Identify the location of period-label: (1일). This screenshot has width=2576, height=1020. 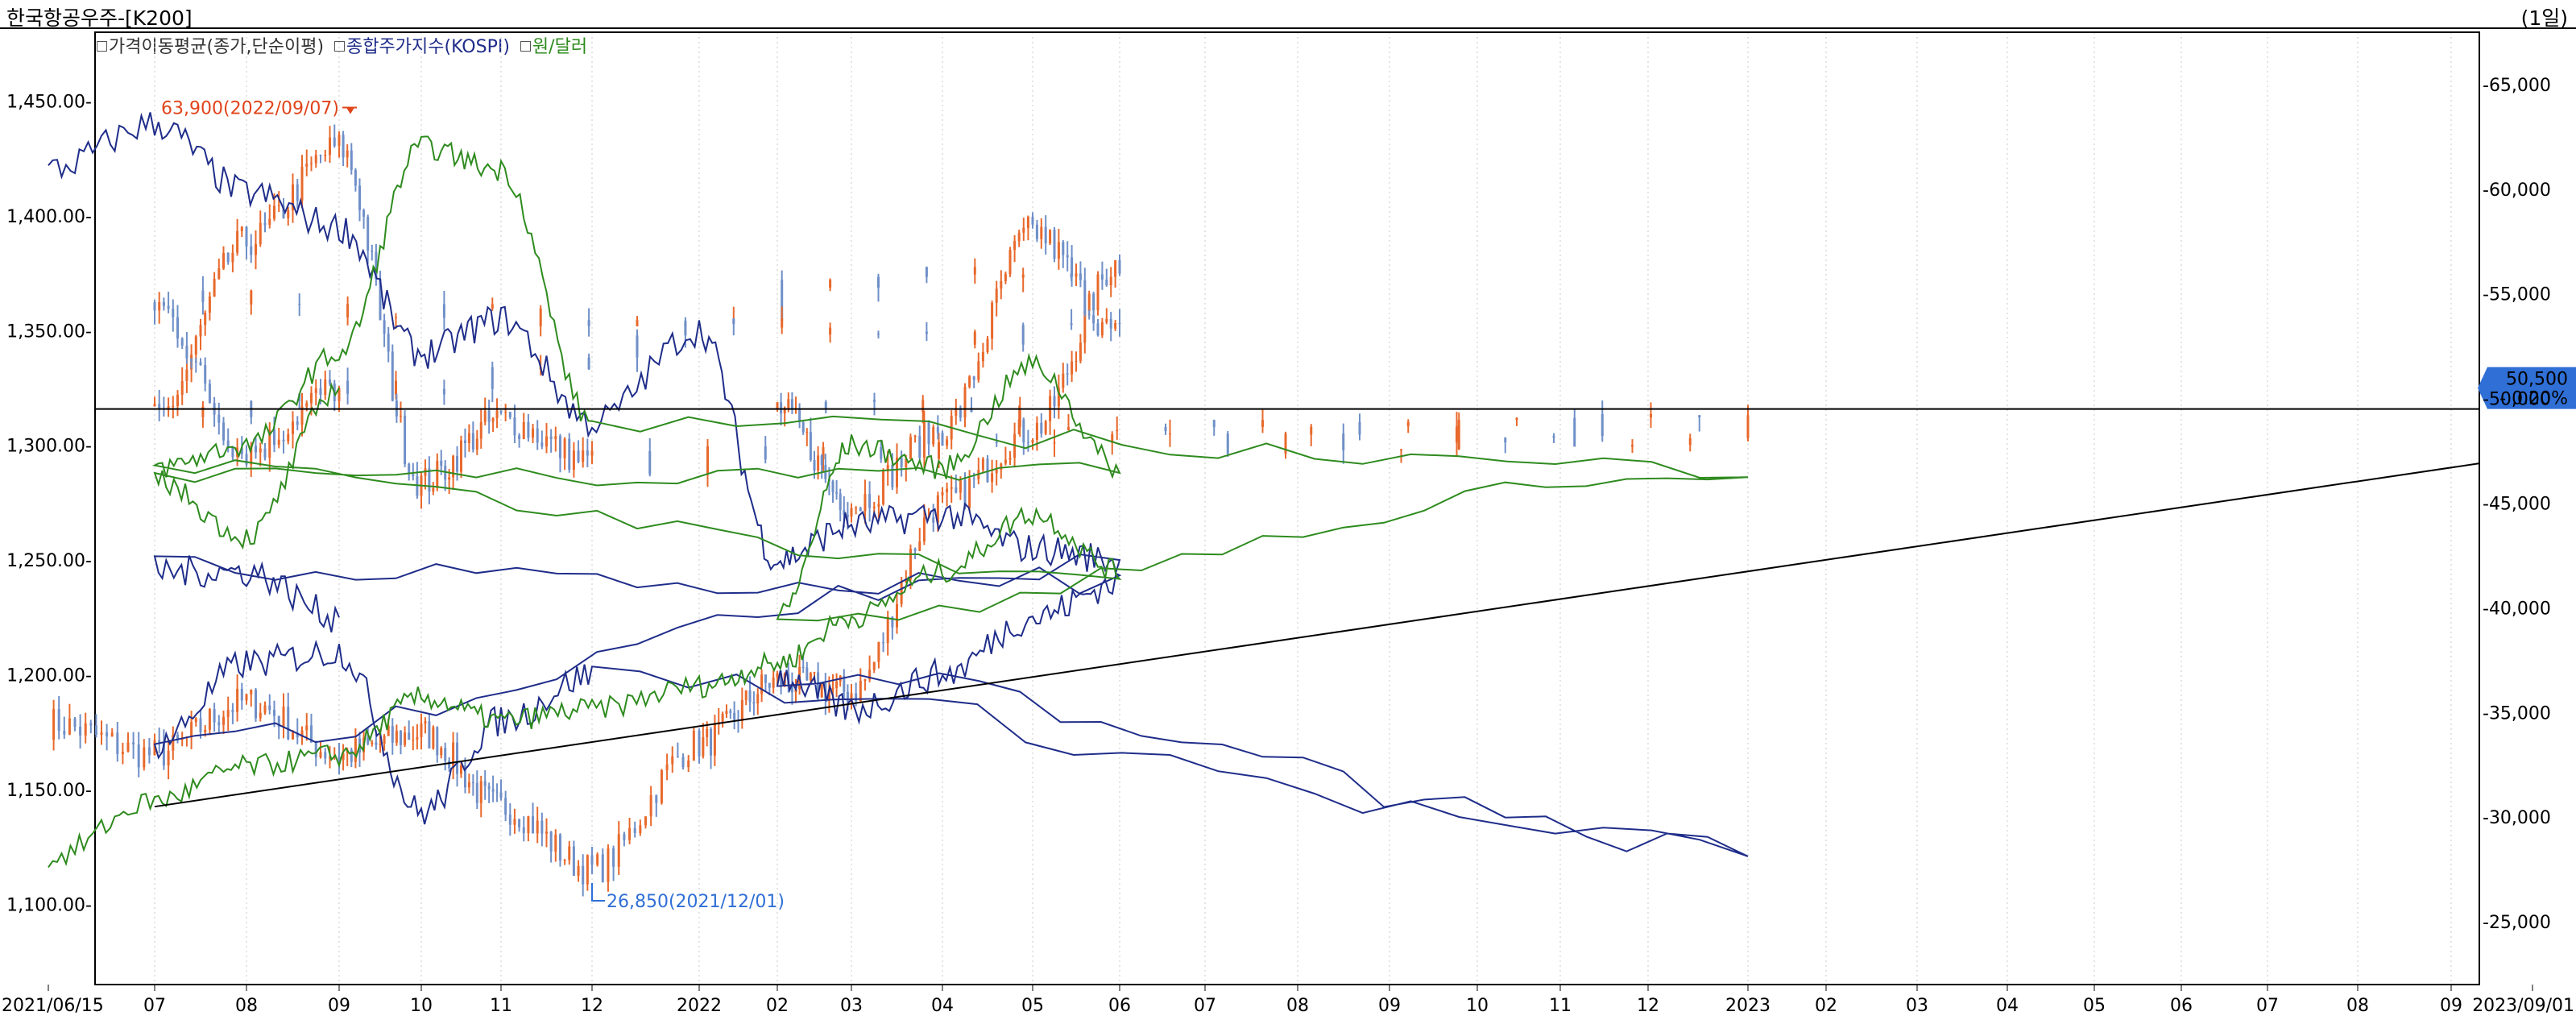
(2544, 18).